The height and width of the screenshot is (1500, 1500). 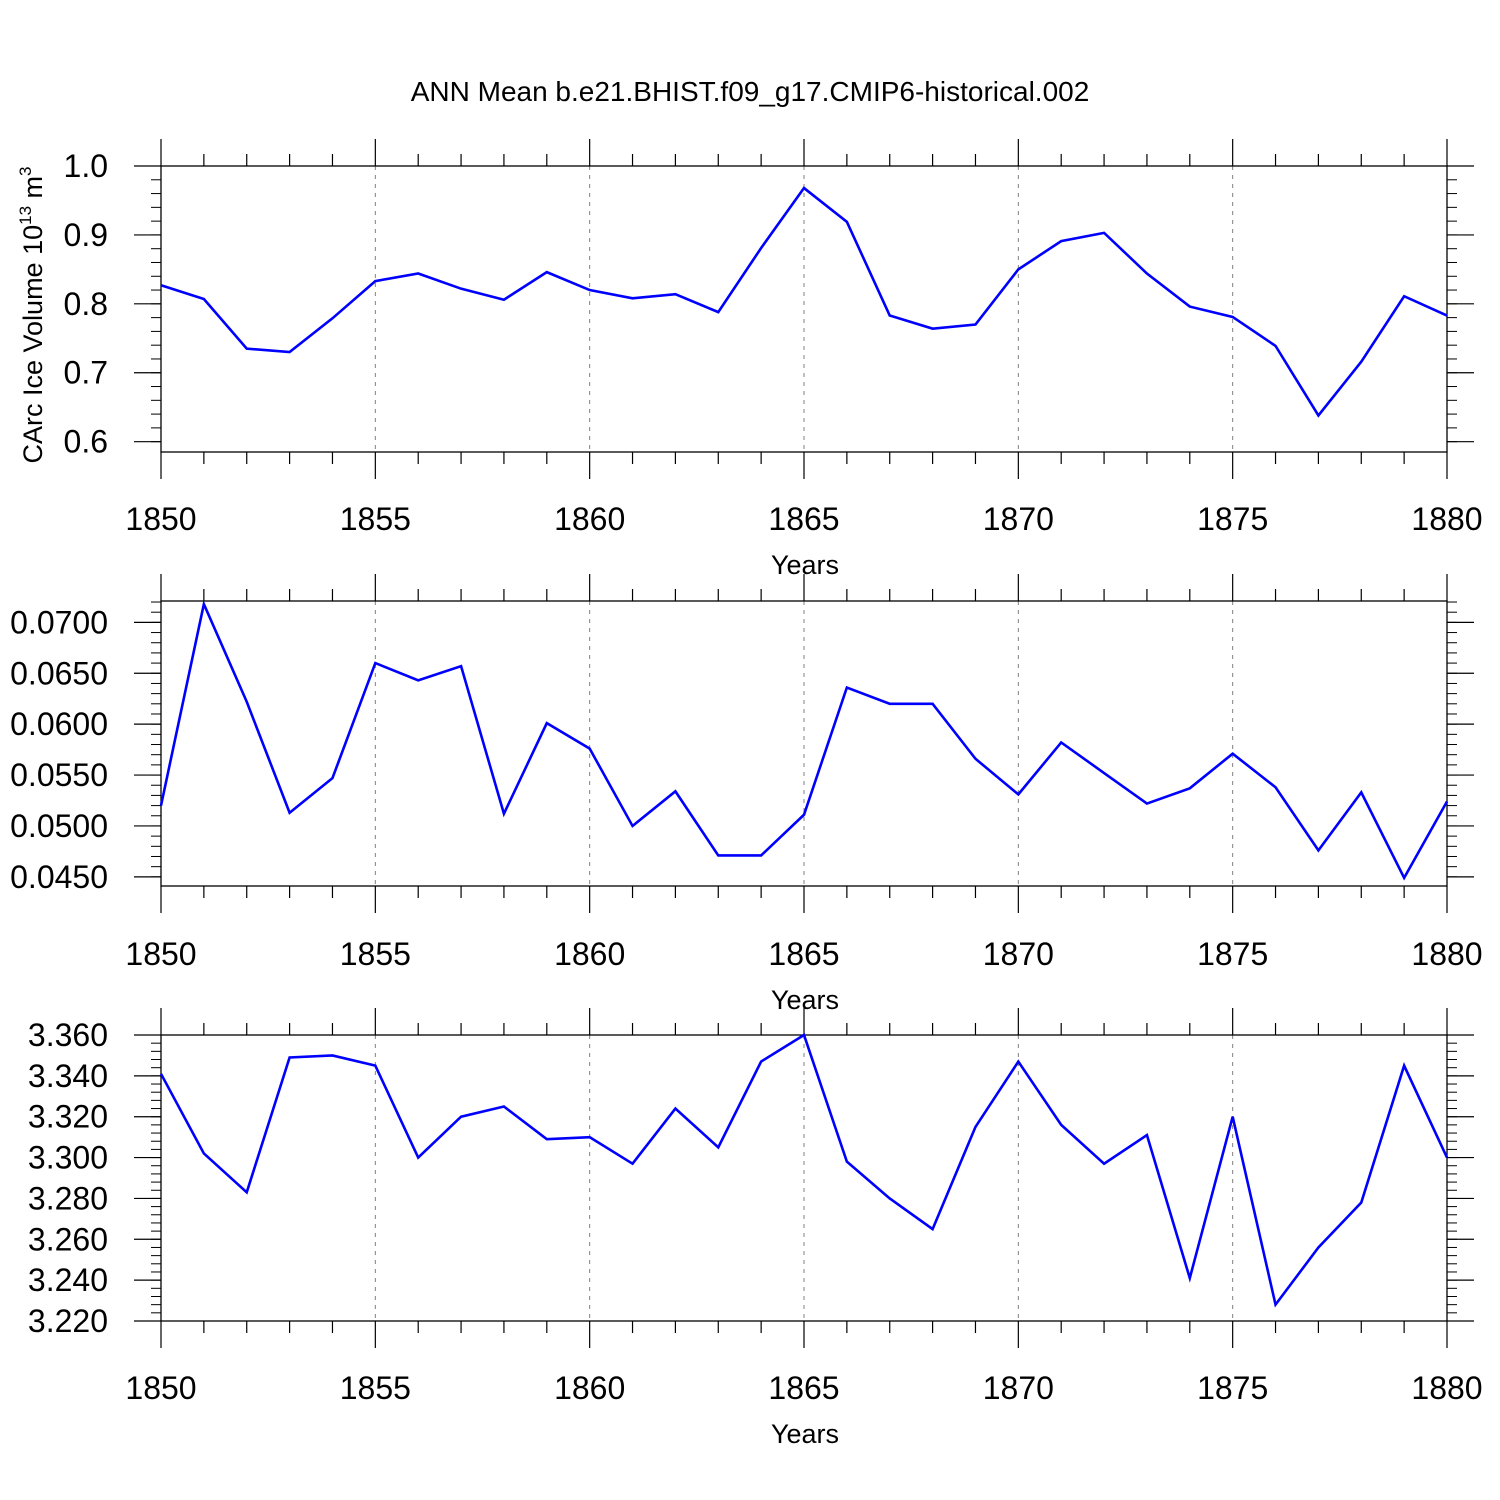 I want to click on y-tick-label: 0.0450, so click(x=59, y=877).